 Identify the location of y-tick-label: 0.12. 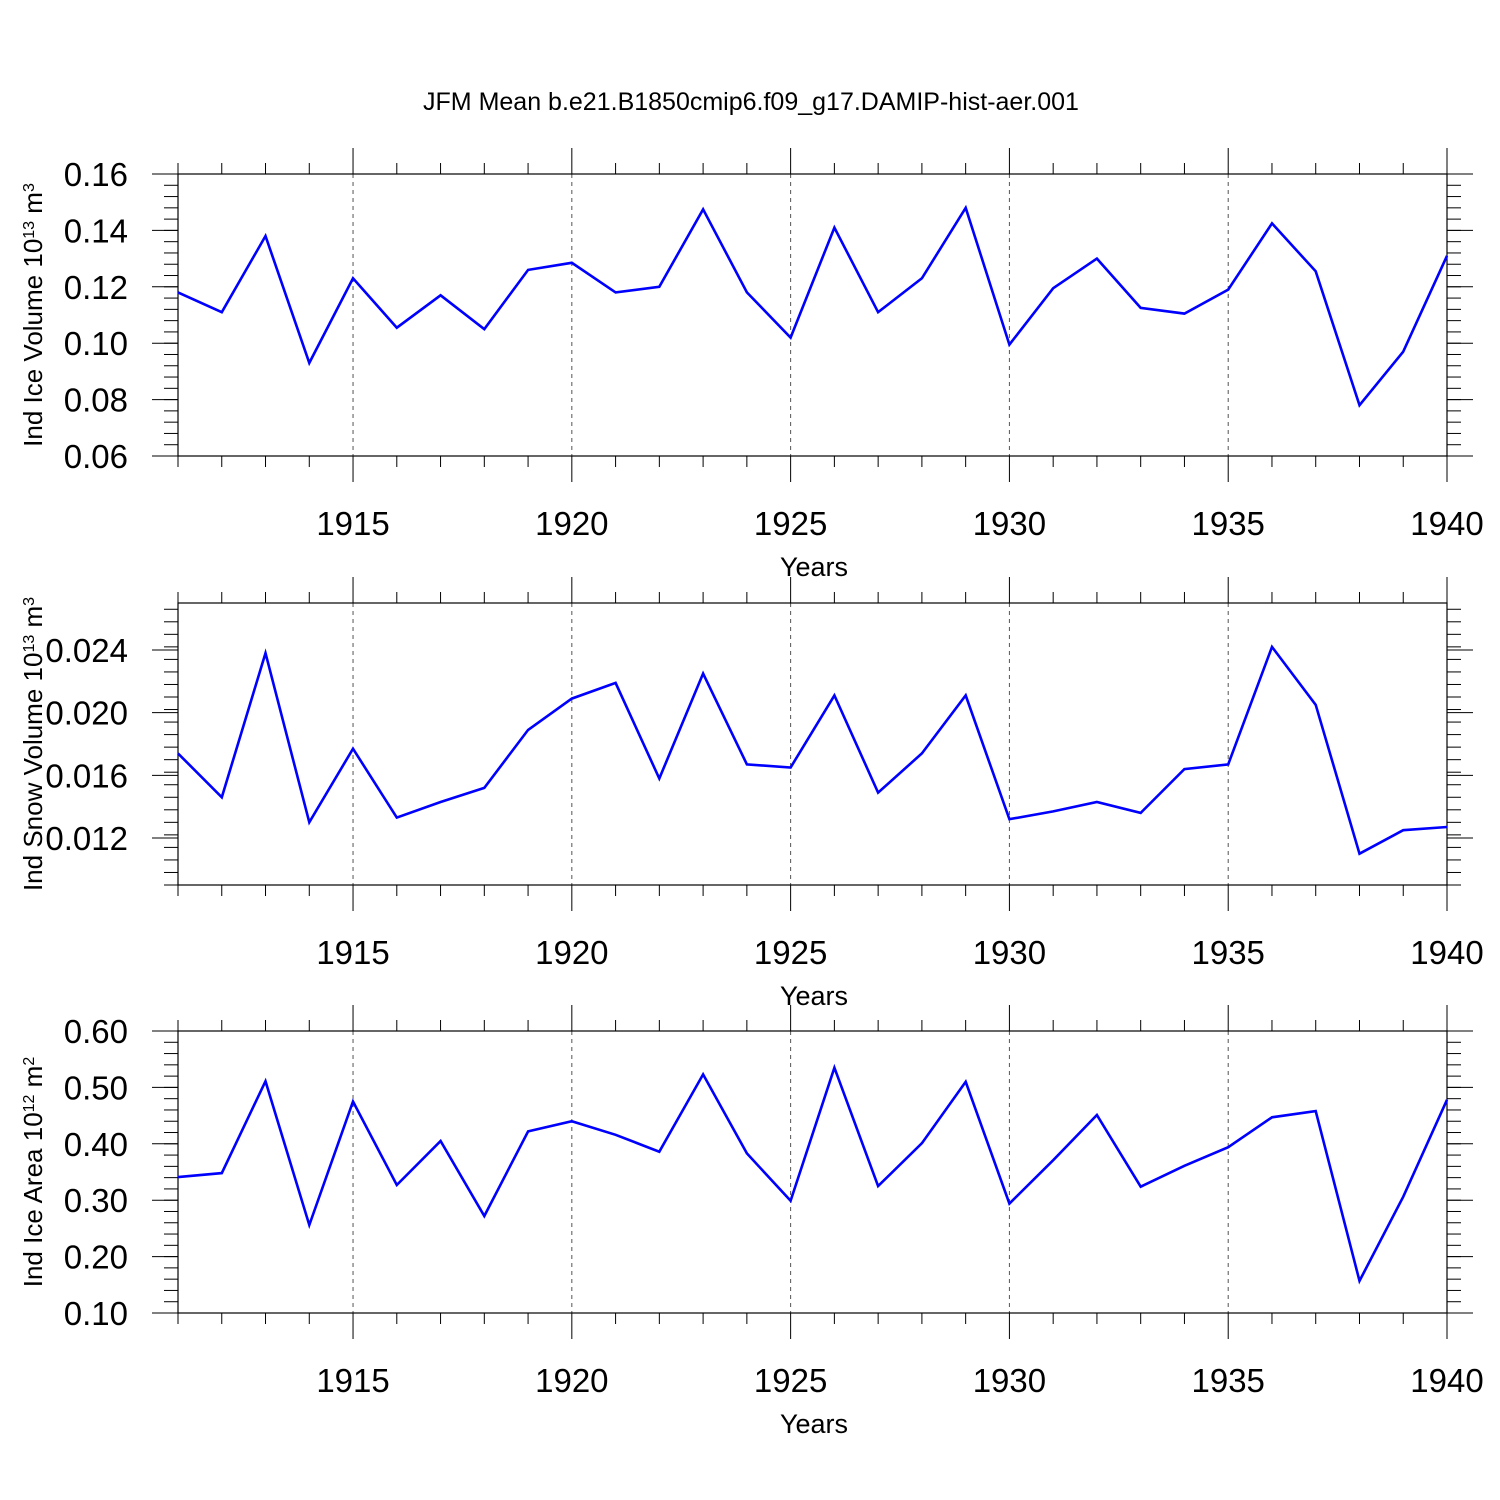
(96, 287).